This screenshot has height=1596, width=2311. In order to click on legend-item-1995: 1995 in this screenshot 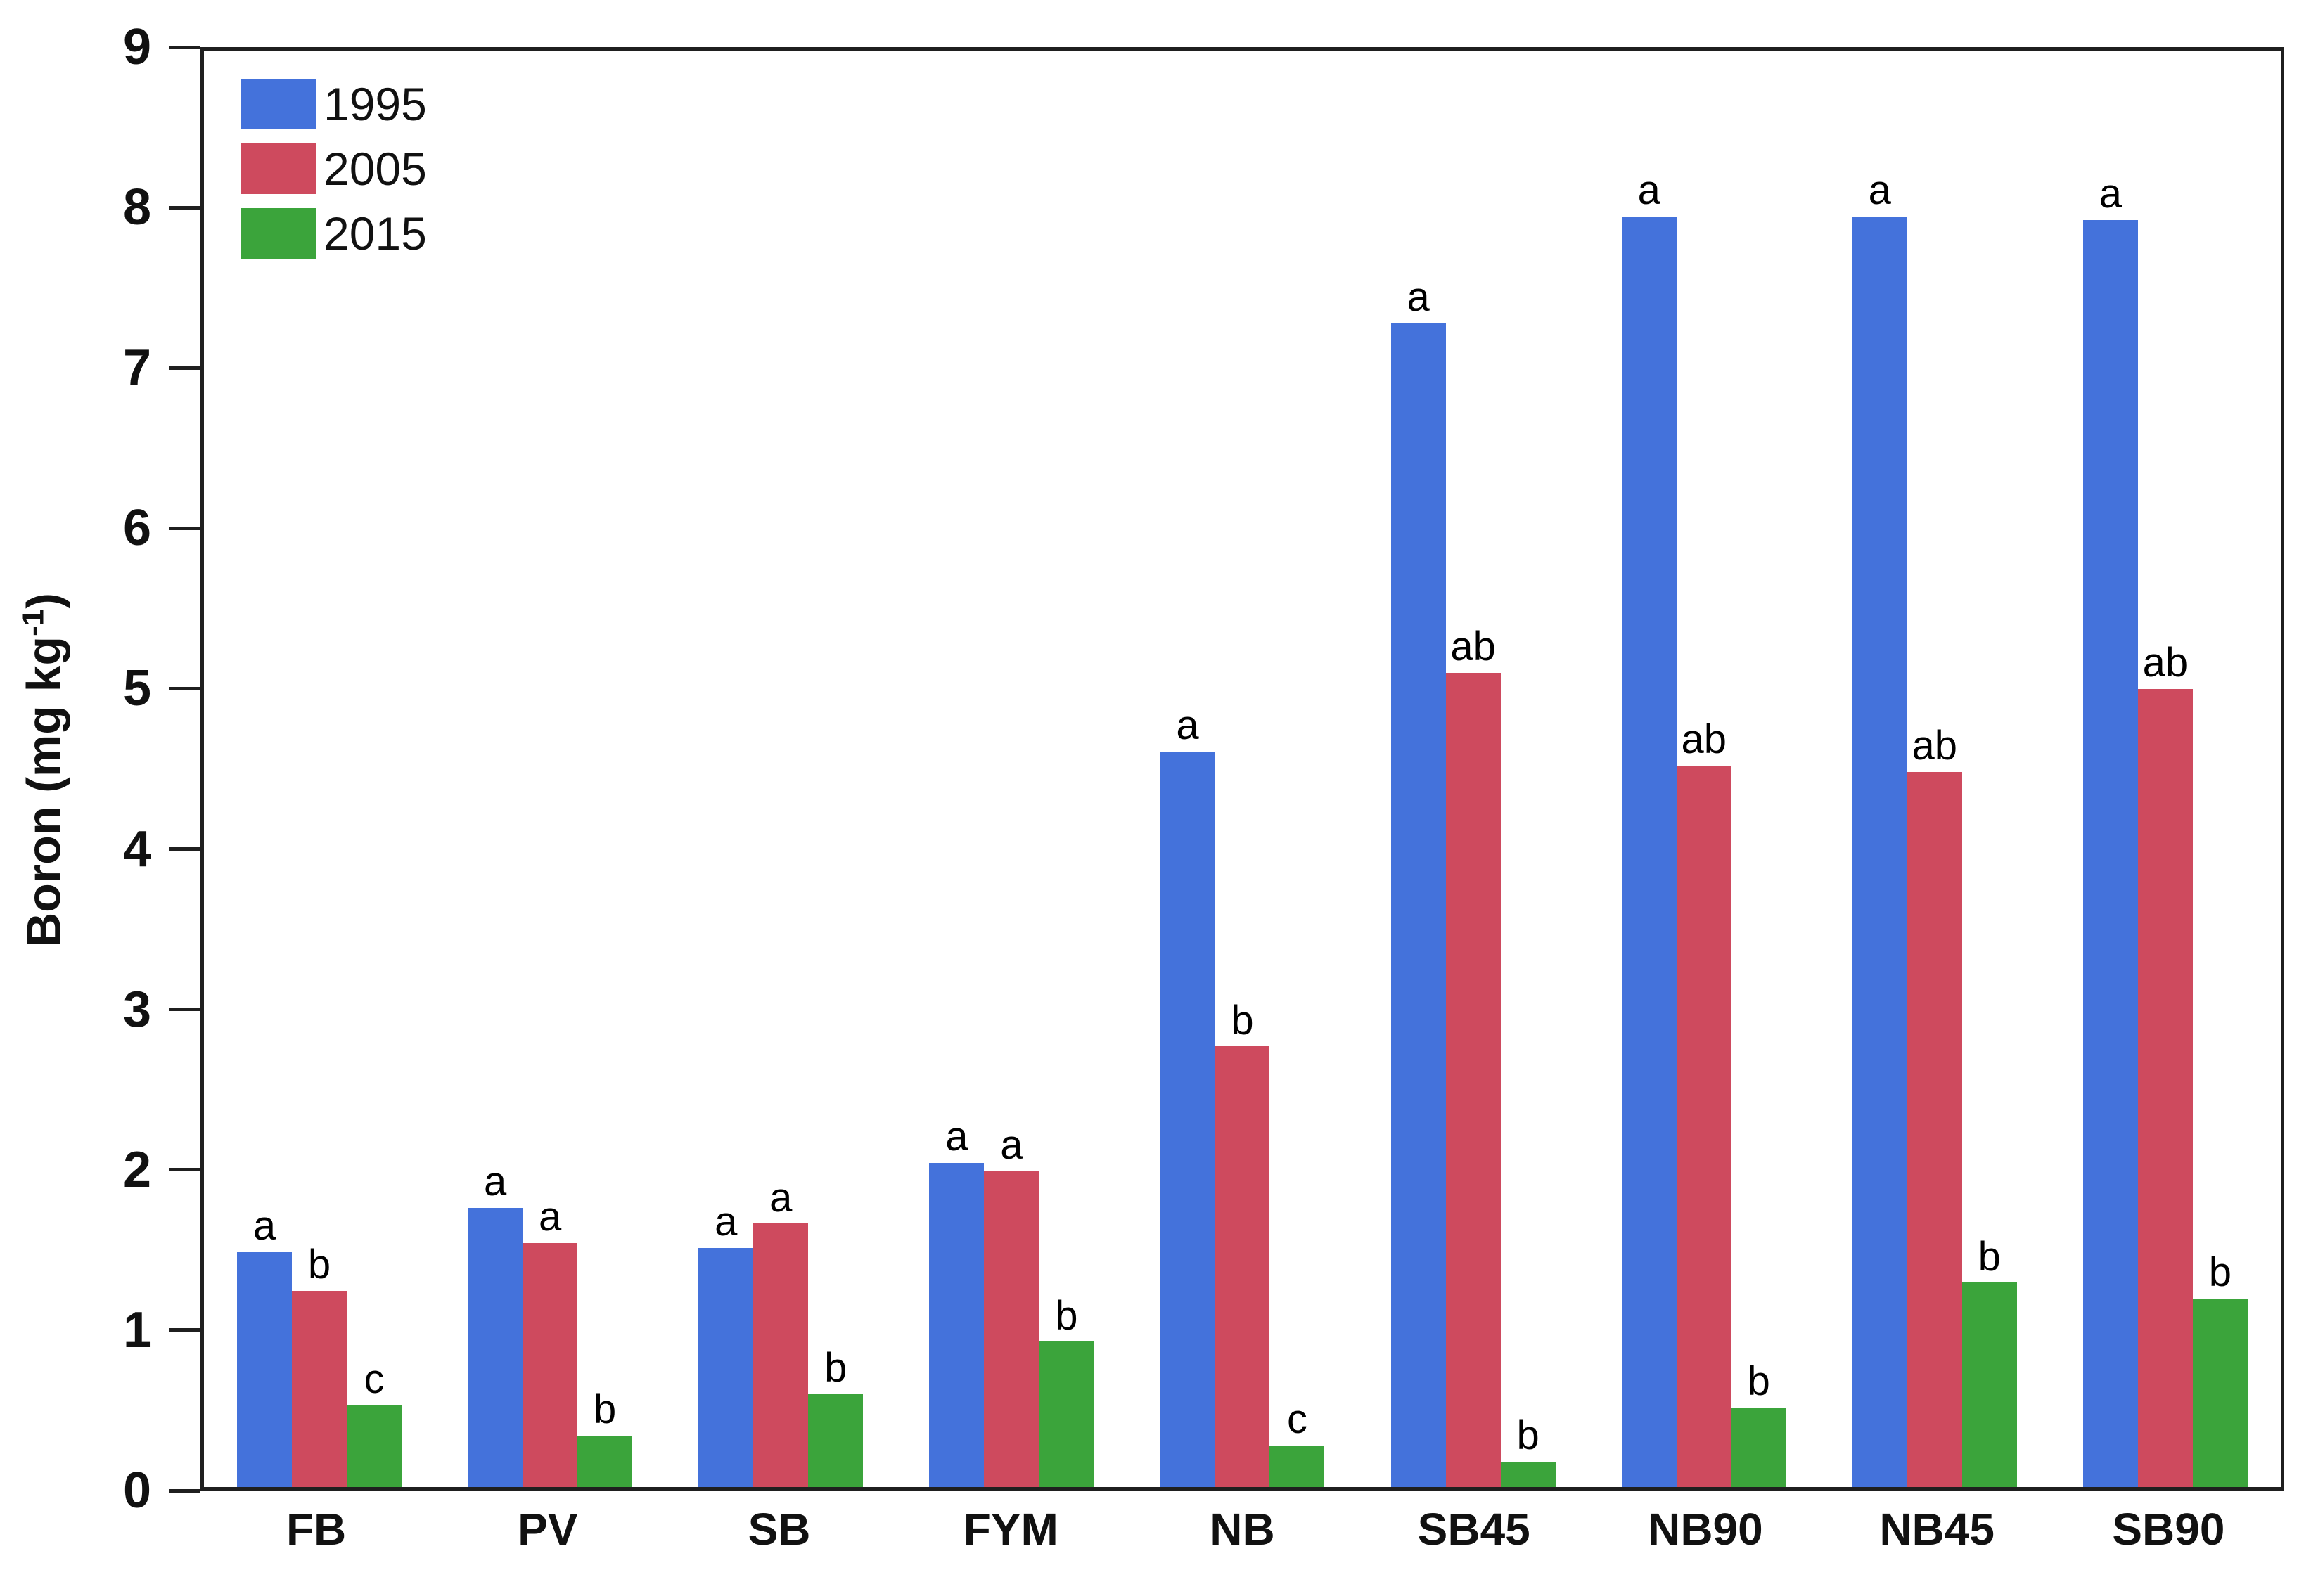, I will do `click(334, 104)`.